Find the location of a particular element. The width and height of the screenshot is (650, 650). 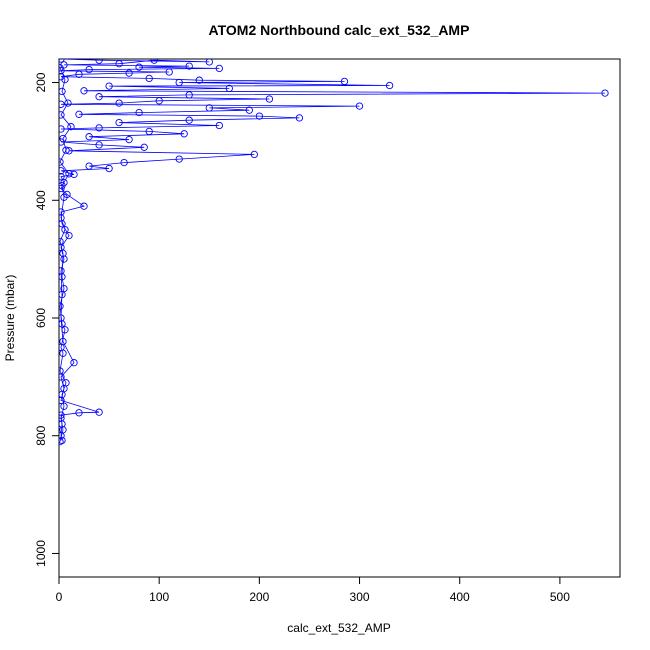

y-tick-label: 800 is located at coordinates (41, 435).